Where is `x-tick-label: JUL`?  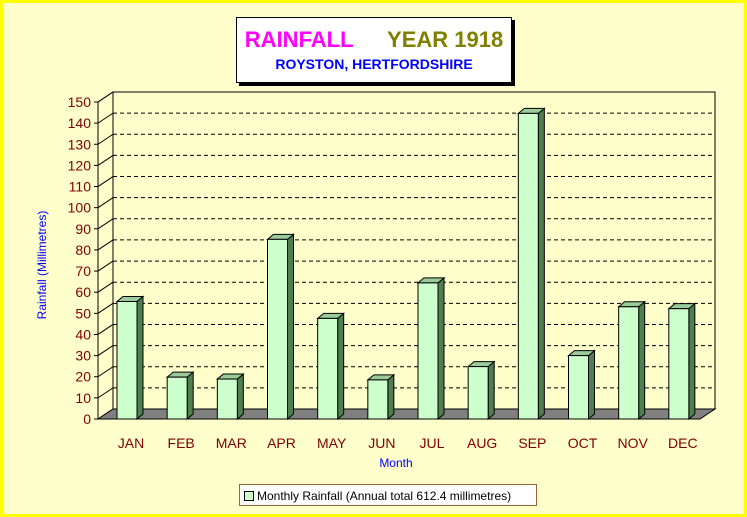 x-tick-label: JUL is located at coordinates (432, 443).